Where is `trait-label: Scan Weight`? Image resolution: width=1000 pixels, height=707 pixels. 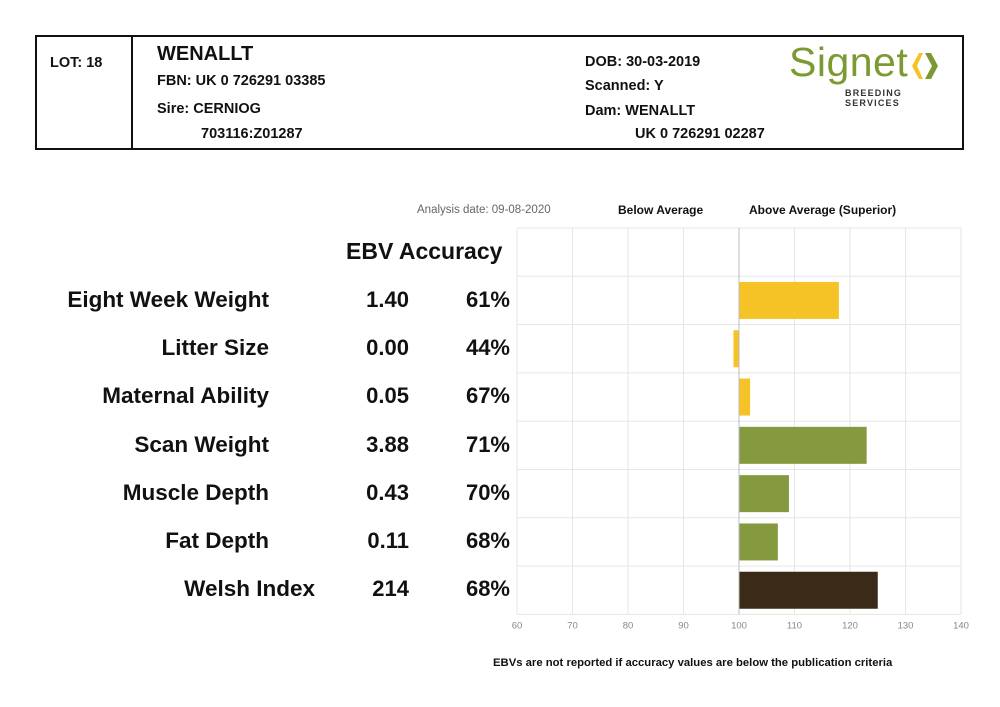 trait-label: Scan Weight is located at coordinates (201, 444).